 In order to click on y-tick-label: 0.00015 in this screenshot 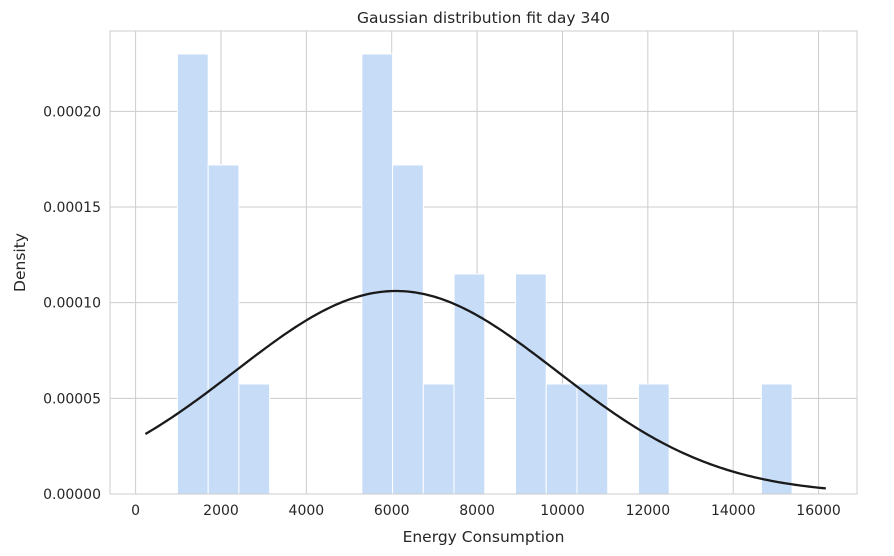, I will do `click(72, 208)`.